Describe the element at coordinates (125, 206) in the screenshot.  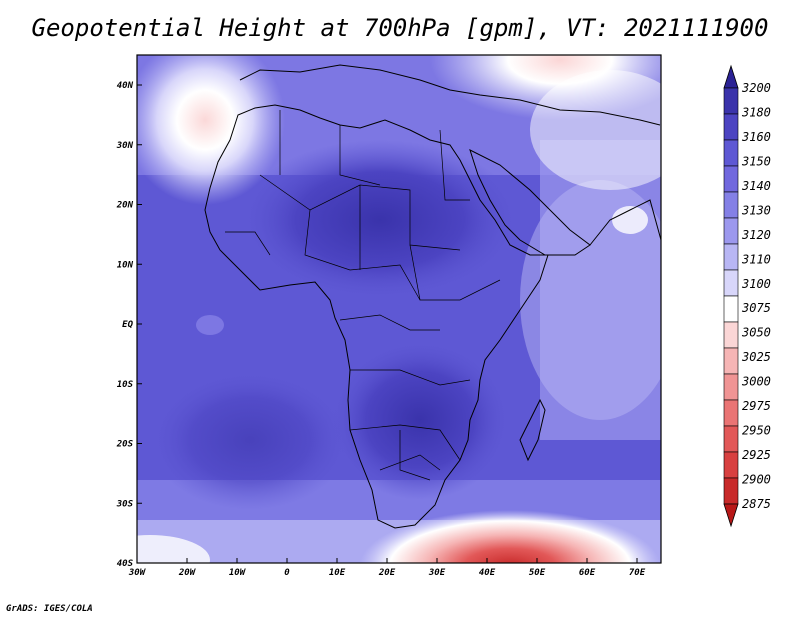
I see `y-tick-label: 20N` at that location.